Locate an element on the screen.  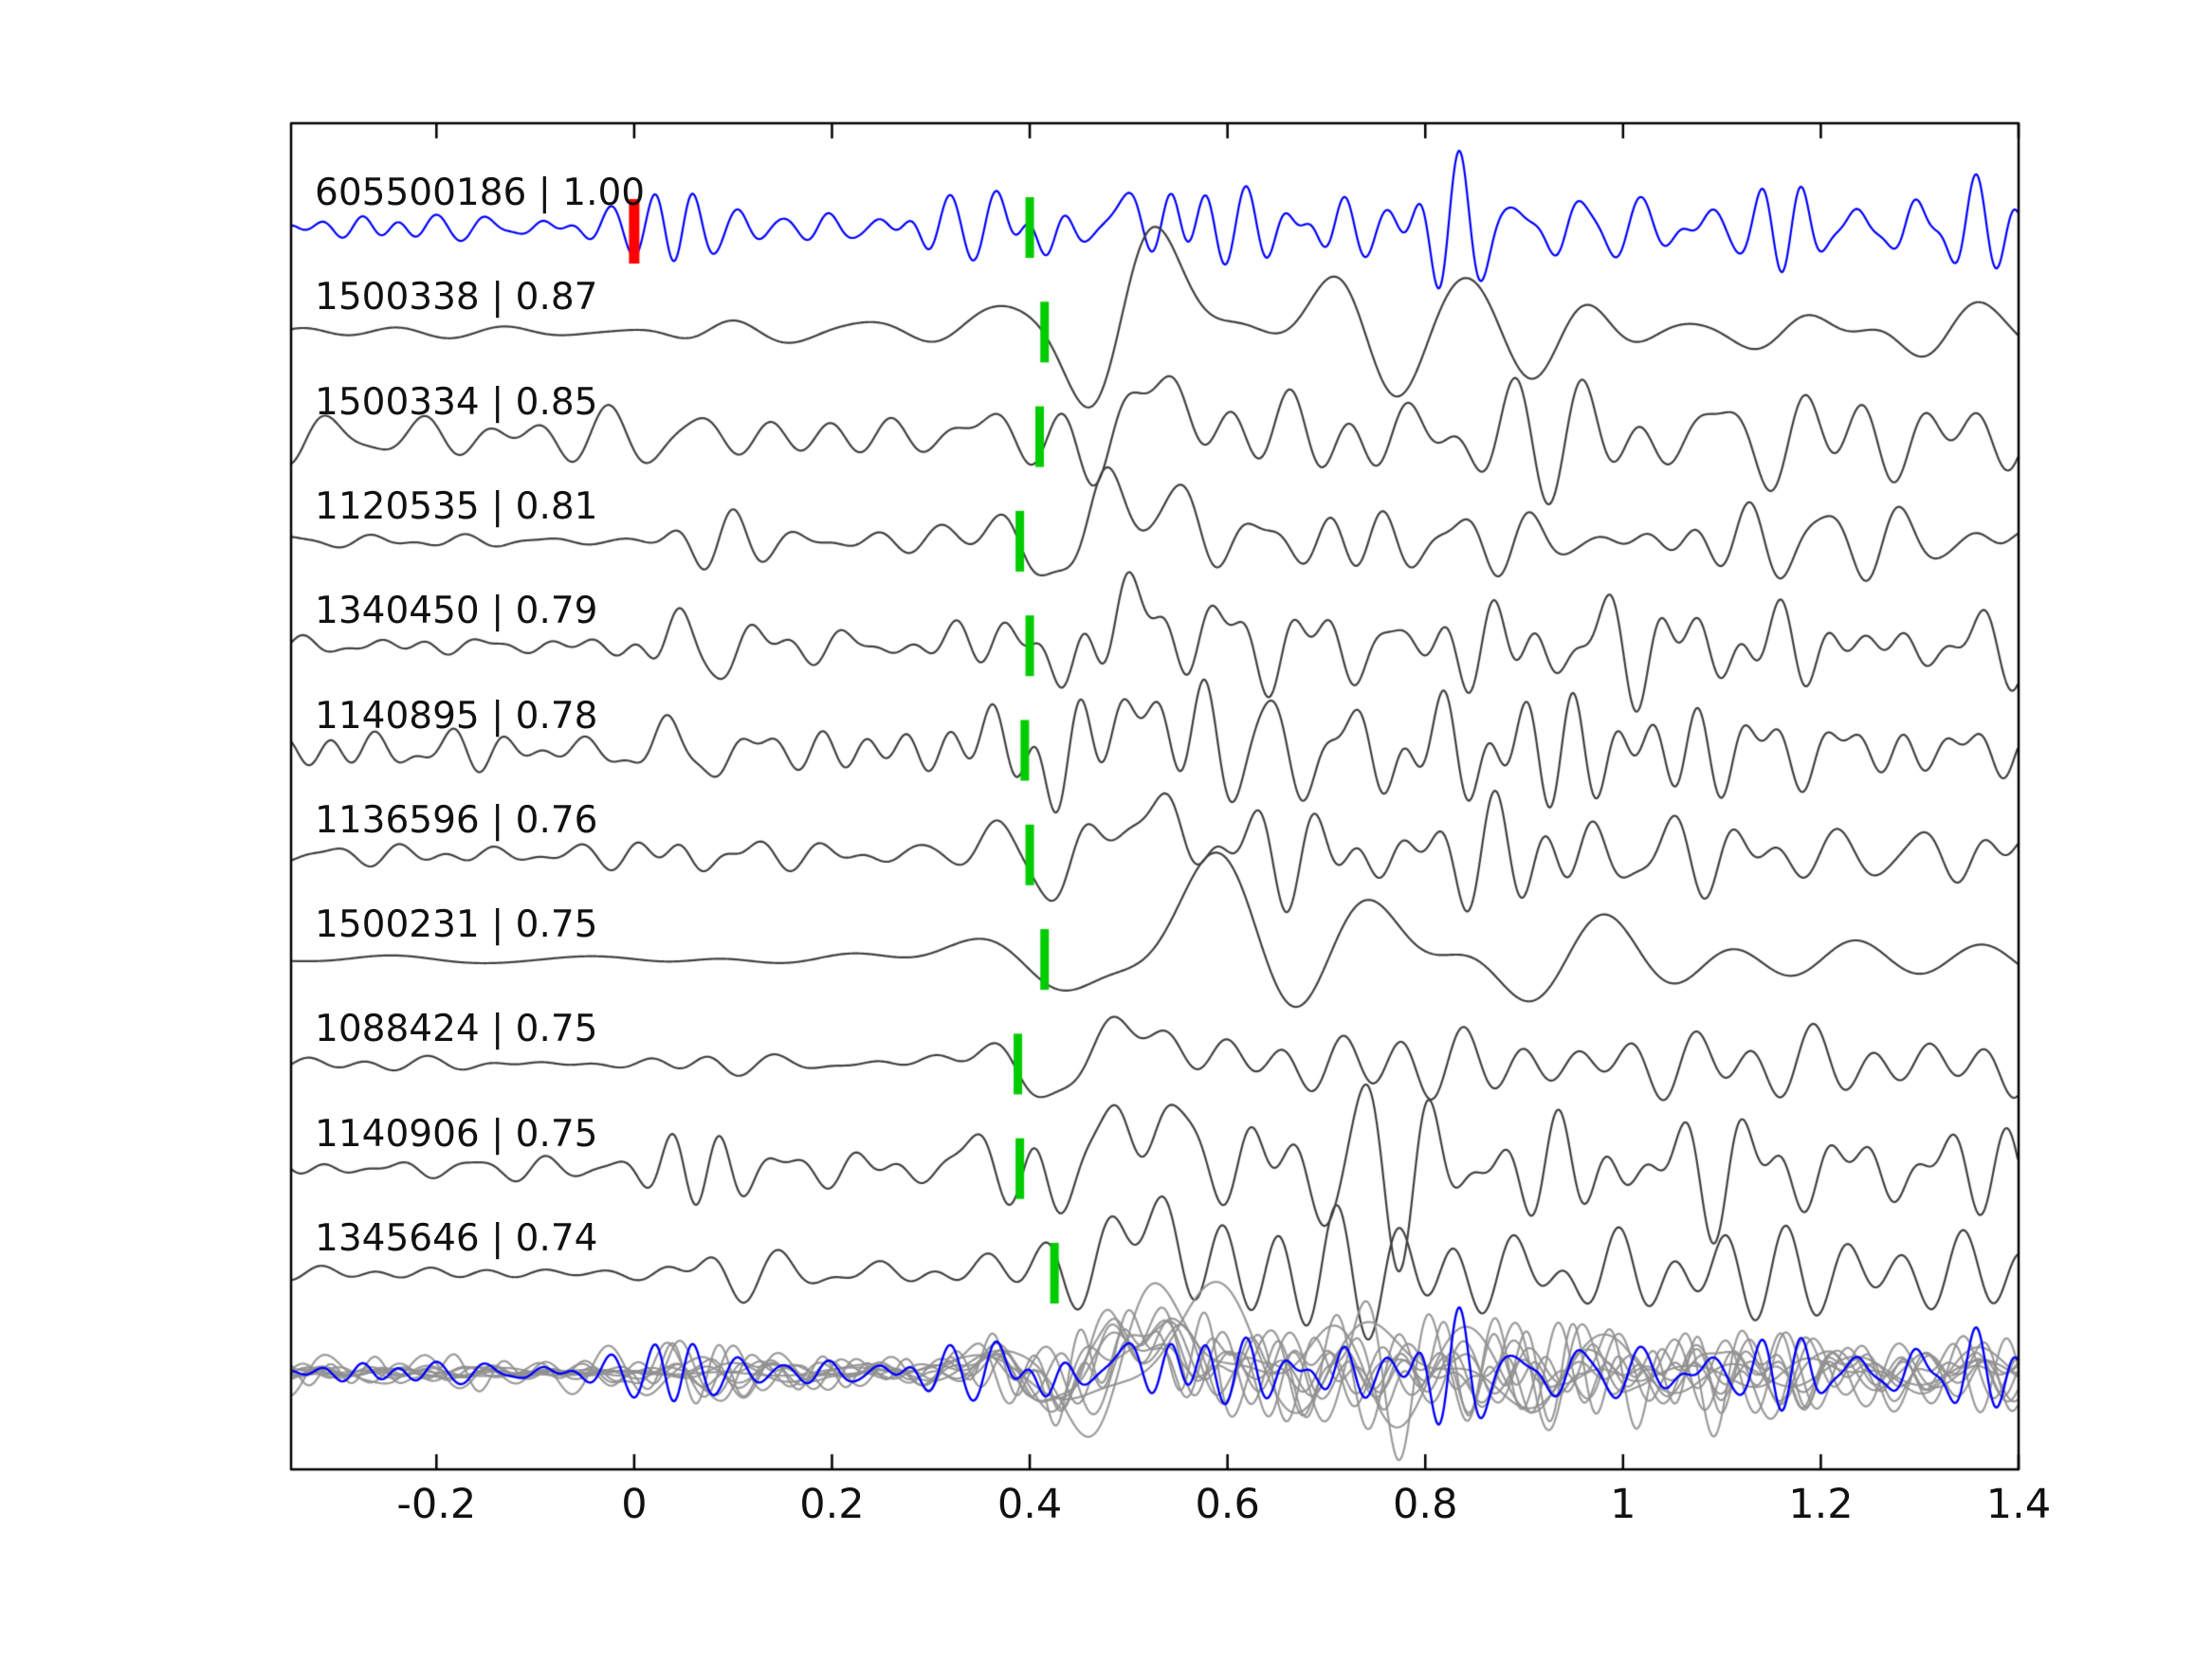
trace-label: 1140906 | 0.75 is located at coordinates (456, 1134).